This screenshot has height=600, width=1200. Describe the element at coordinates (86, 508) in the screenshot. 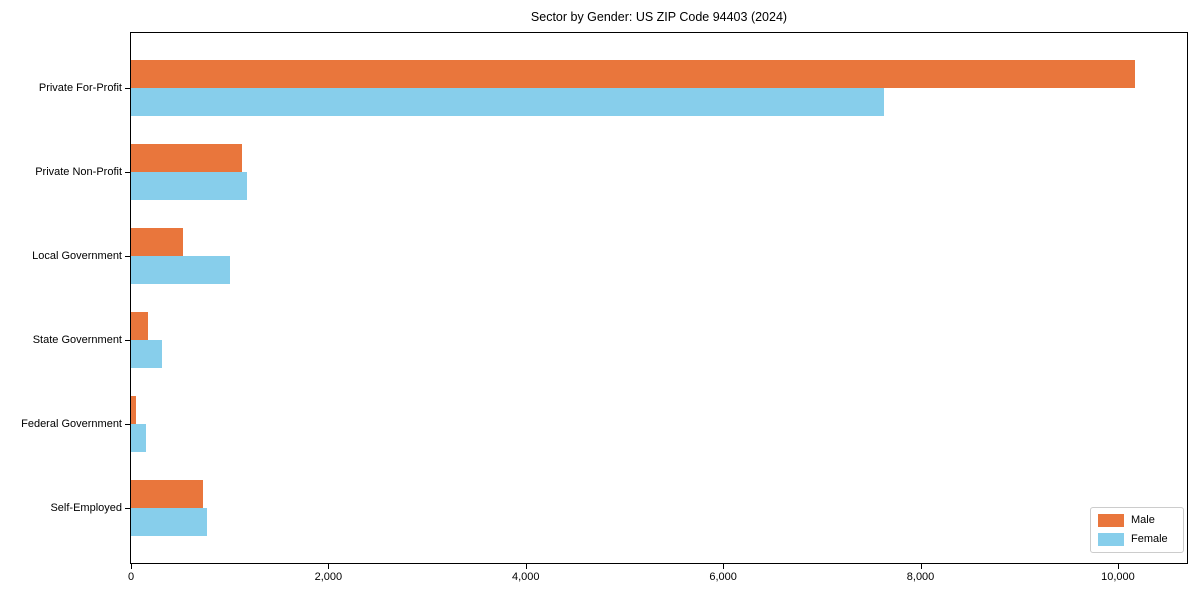

I see `y-tick-label: Self-Employed` at that location.